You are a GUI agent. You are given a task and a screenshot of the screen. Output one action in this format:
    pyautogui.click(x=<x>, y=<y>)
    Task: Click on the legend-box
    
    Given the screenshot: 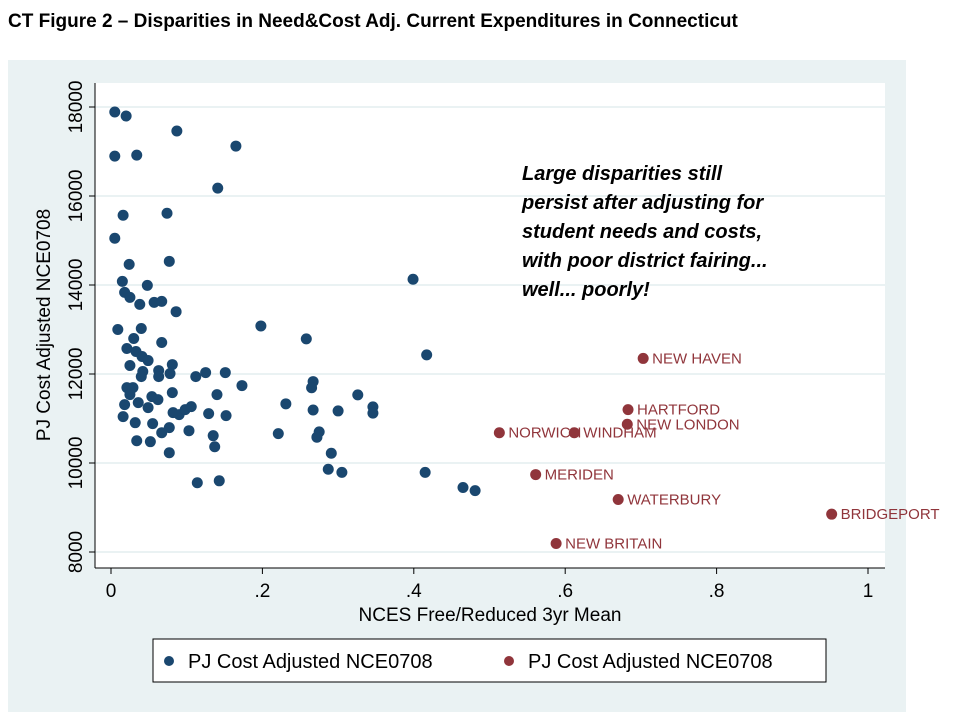 What is the action you would take?
    pyautogui.click(x=489, y=660)
    